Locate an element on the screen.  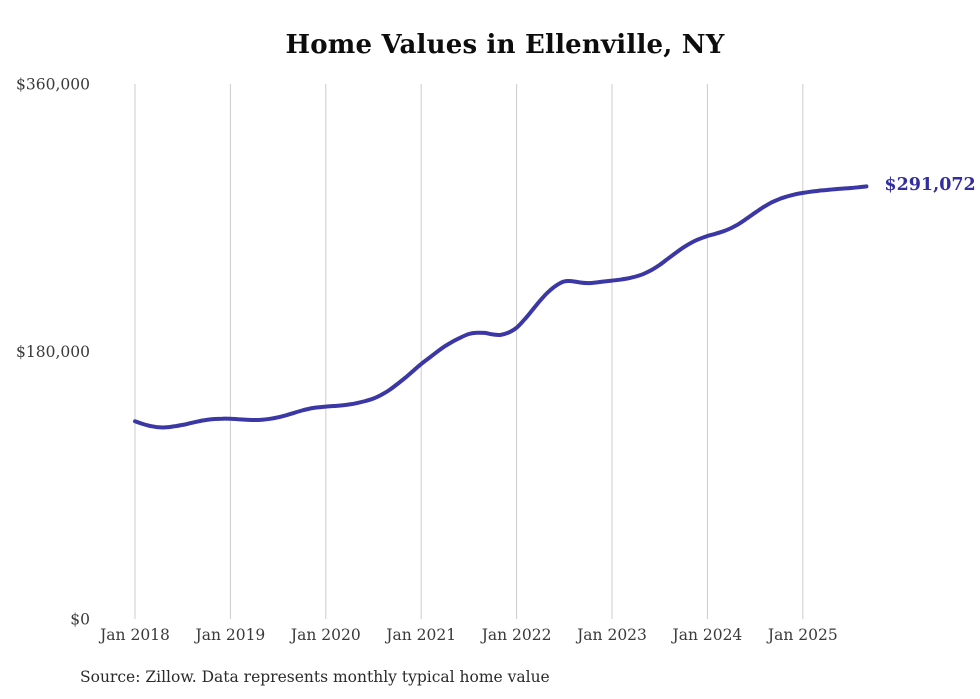
x-tick-label: Jan 2023 is located at coordinates (611, 635).